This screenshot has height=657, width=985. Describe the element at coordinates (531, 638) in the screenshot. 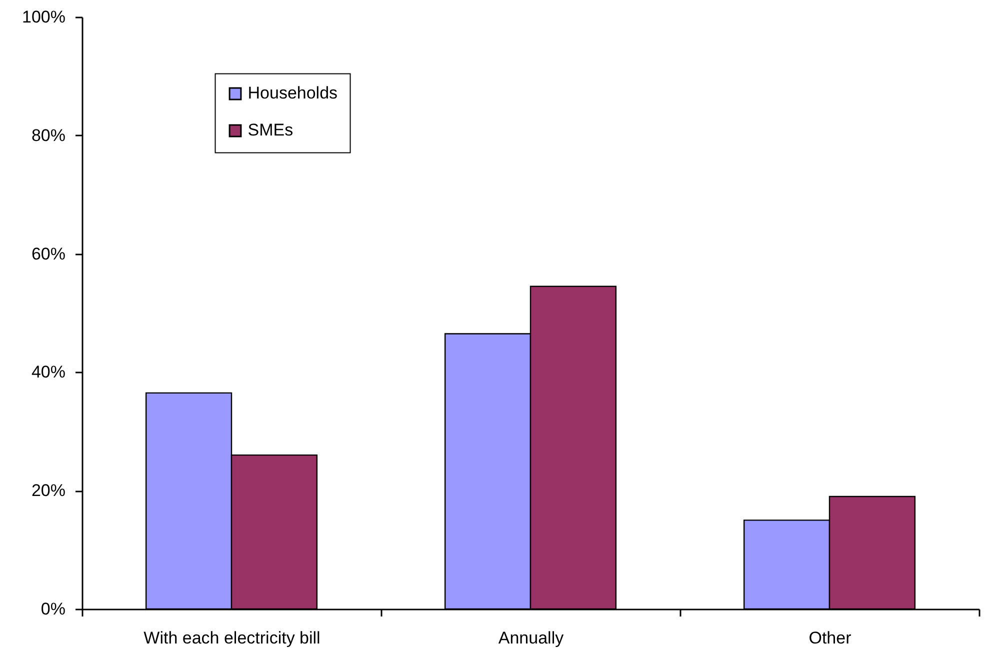

I see `x-tick-label: Annually` at that location.